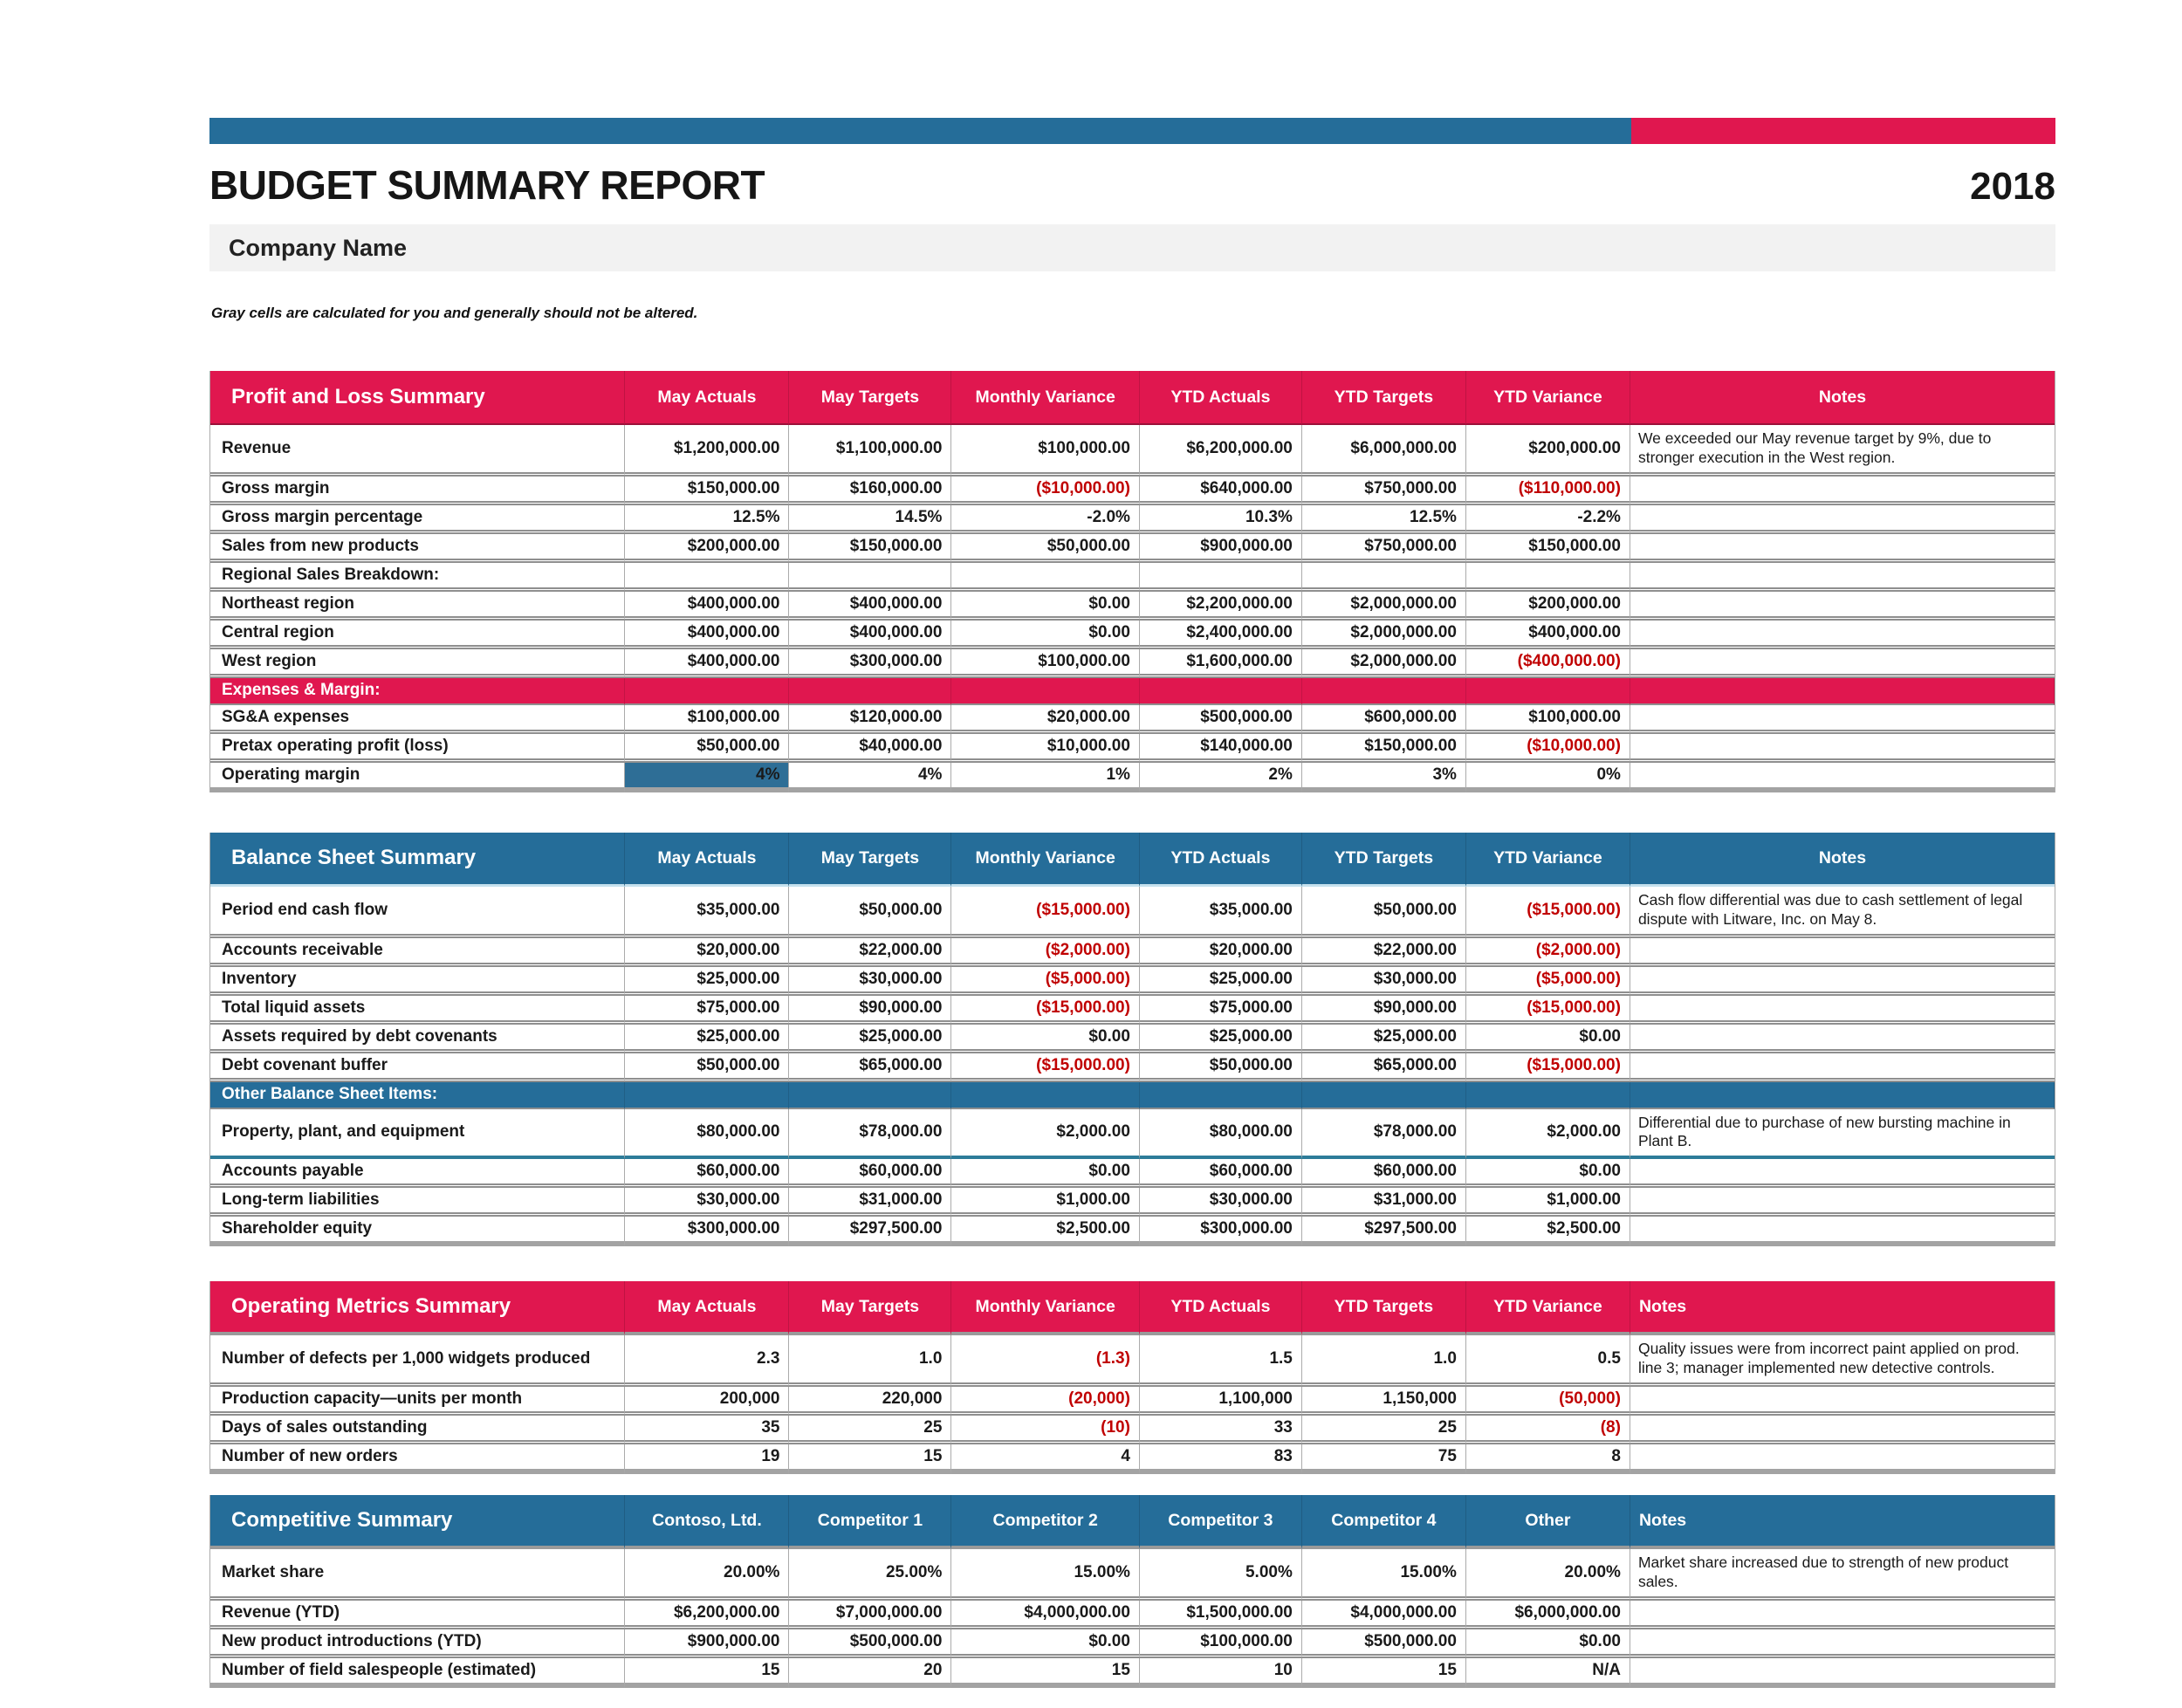 This screenshot has width=2182, height=1708. Describe the element at coordinates (1045, 981) in the screenshot. I see `value-cell: ($5,000.00)` at that location.